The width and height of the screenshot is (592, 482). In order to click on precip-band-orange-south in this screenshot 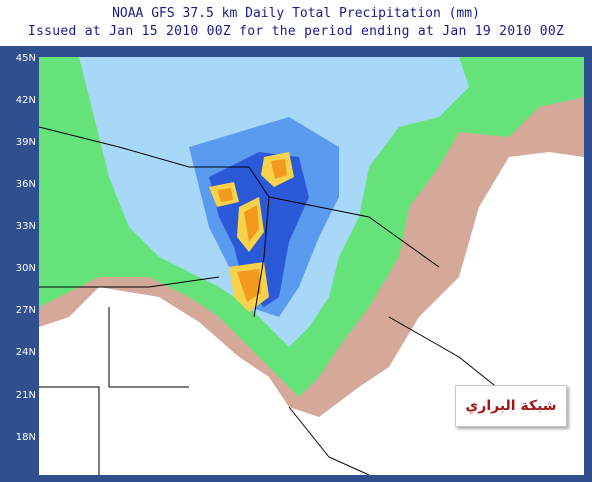, I will do `click(249, 285)`.